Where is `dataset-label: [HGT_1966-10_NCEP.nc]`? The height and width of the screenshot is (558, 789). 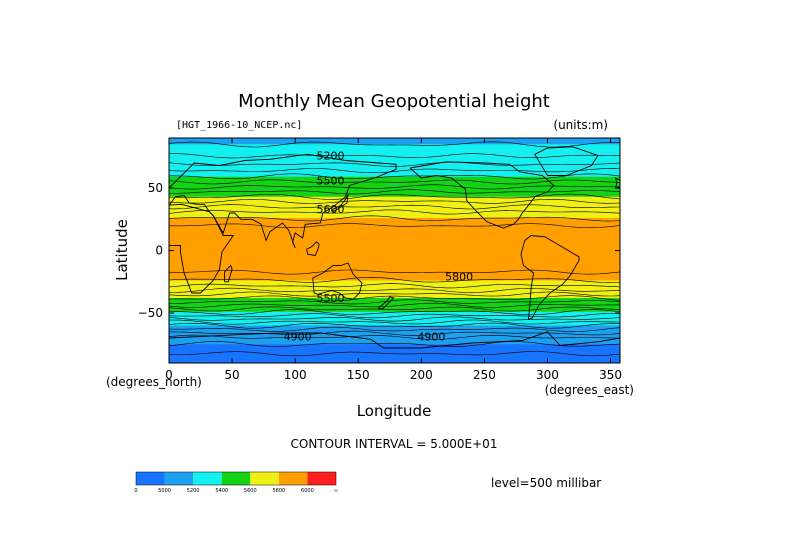
dataset-label: [HGT_1966-10_NCEP.nc] is located at coordinates (239, 125).